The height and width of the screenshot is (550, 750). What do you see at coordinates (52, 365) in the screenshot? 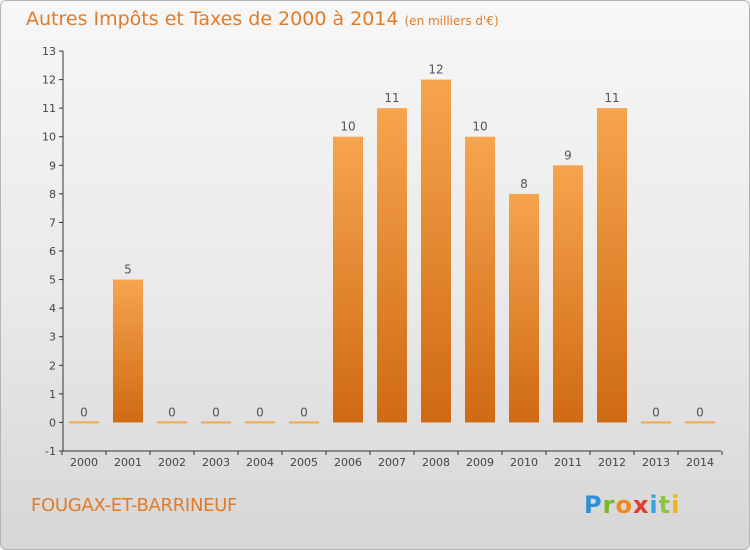
I see `y-tick-label: 2` at bounding box center [52, 365].